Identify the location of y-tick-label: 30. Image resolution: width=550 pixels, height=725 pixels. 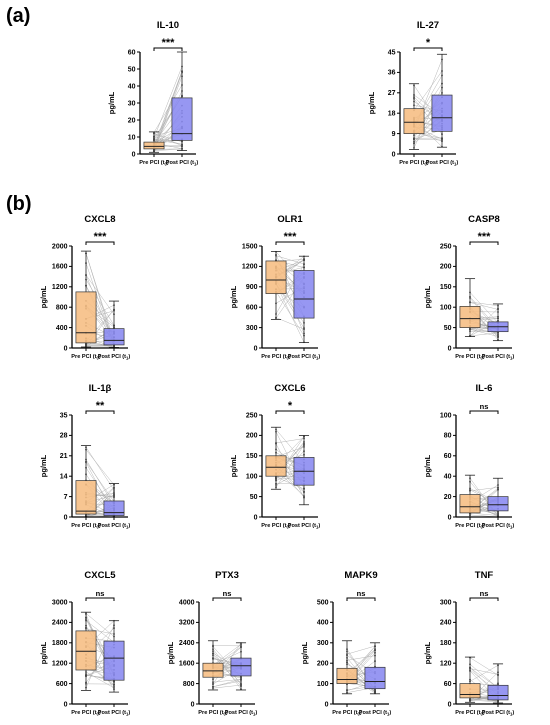
(132, 103).